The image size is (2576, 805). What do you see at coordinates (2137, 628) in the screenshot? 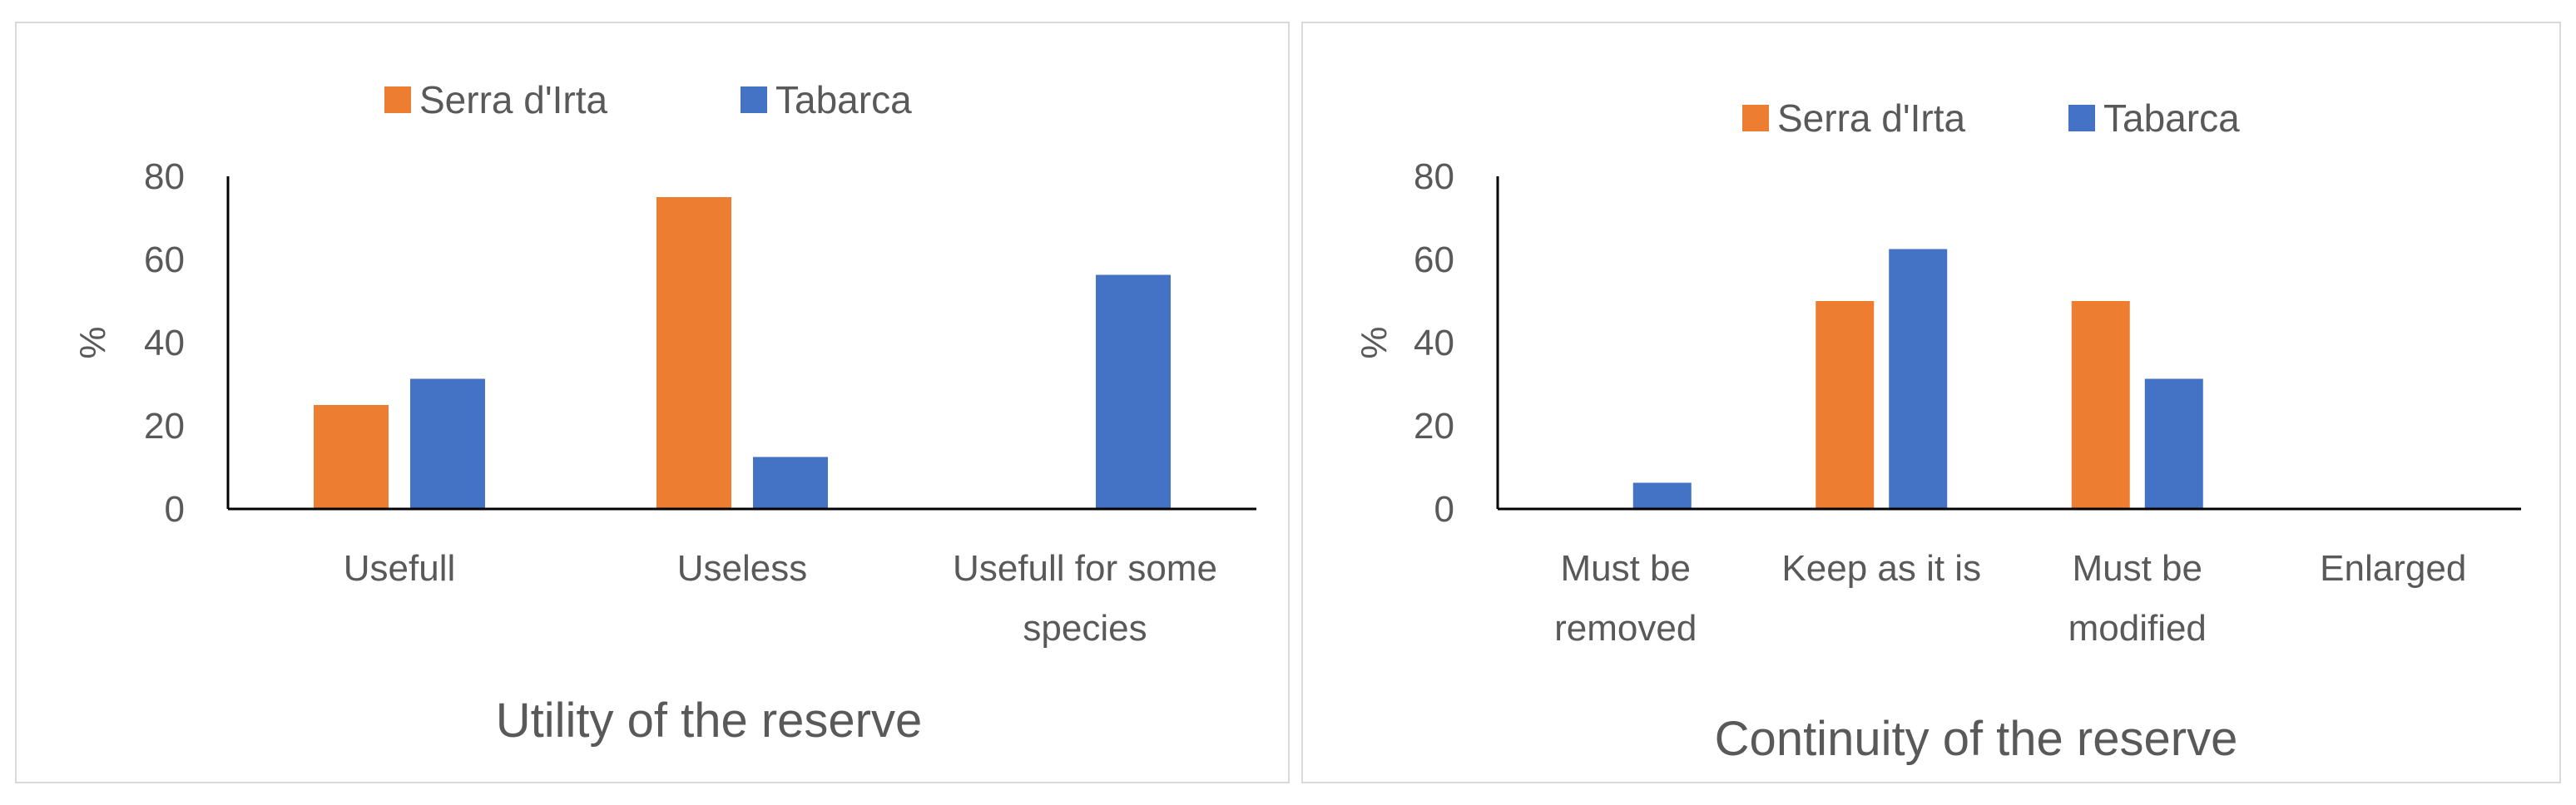
I see `x-category-label: modified` at bounding box center [2137, 628].